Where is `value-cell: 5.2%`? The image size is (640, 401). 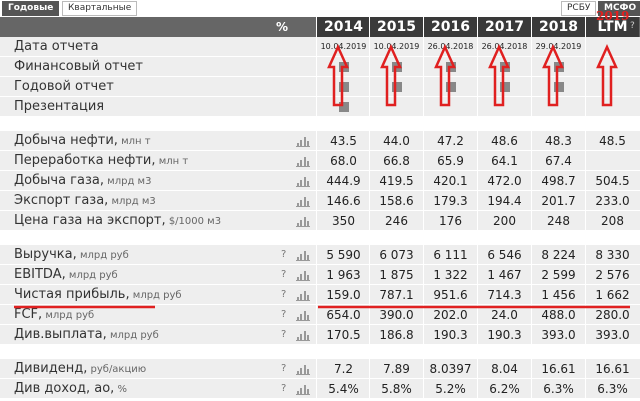 value-cell: 5.2% is located at coordinates (450, 389).